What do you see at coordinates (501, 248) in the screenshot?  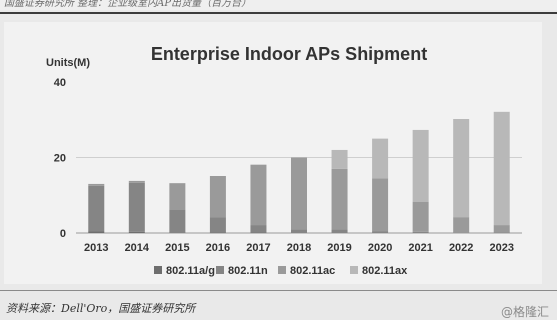 I see `x-tick-label: 2023` at bounding box center [501, 248].